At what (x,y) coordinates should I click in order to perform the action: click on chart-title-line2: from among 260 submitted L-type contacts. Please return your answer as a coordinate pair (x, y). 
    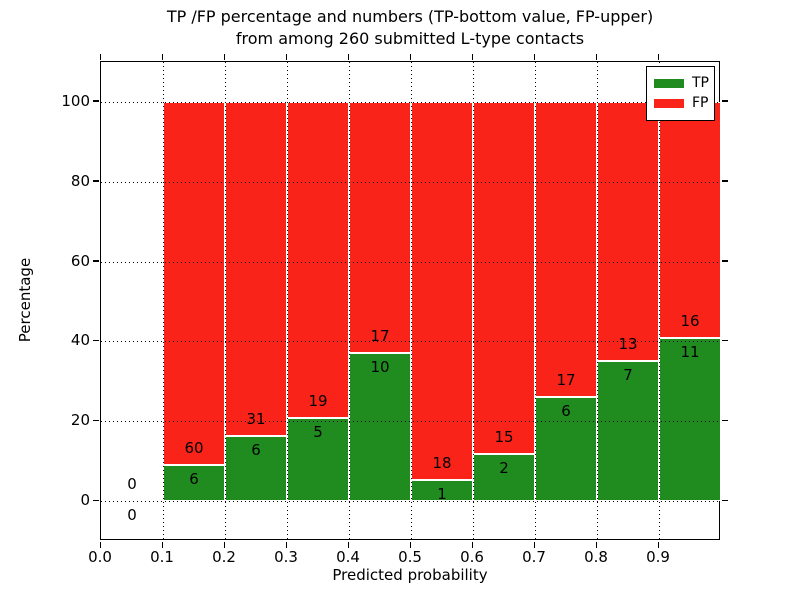
    Looking at the image, I should click on (410, 38).